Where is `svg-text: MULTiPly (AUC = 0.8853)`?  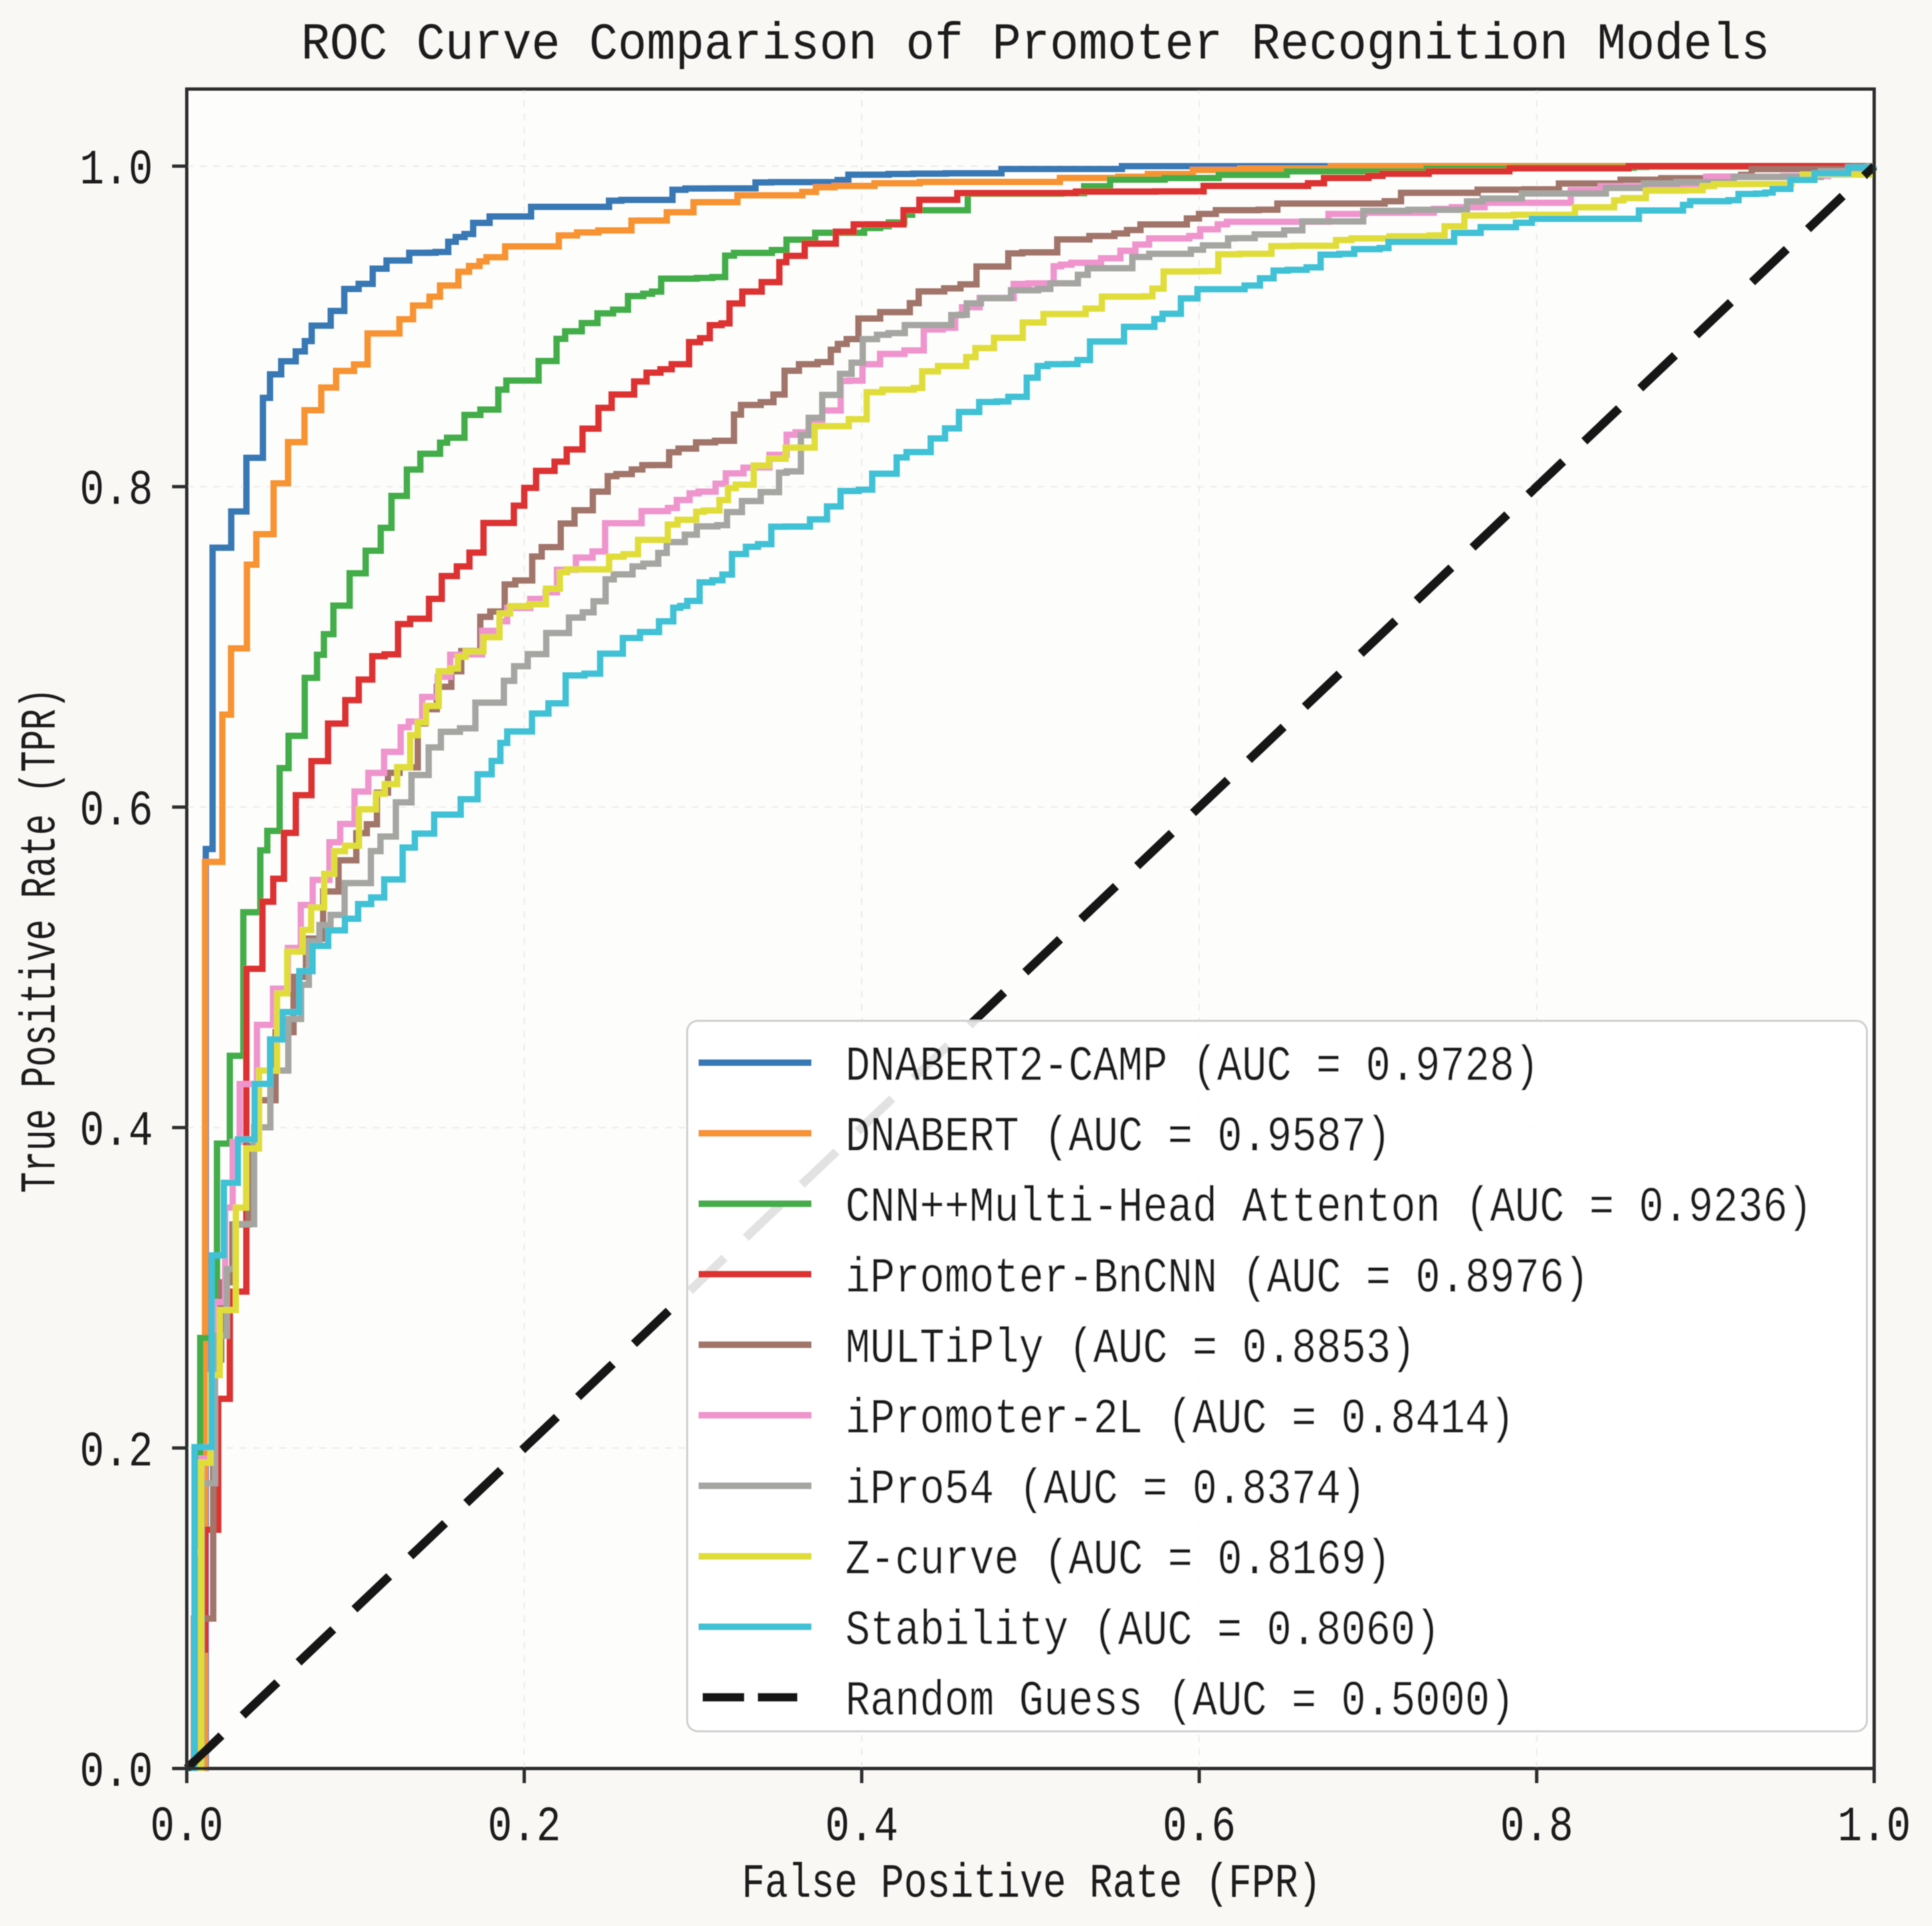 svg-text: MULTiPly (AUC = 0.8853) is located at coordinates (1130, 1349).